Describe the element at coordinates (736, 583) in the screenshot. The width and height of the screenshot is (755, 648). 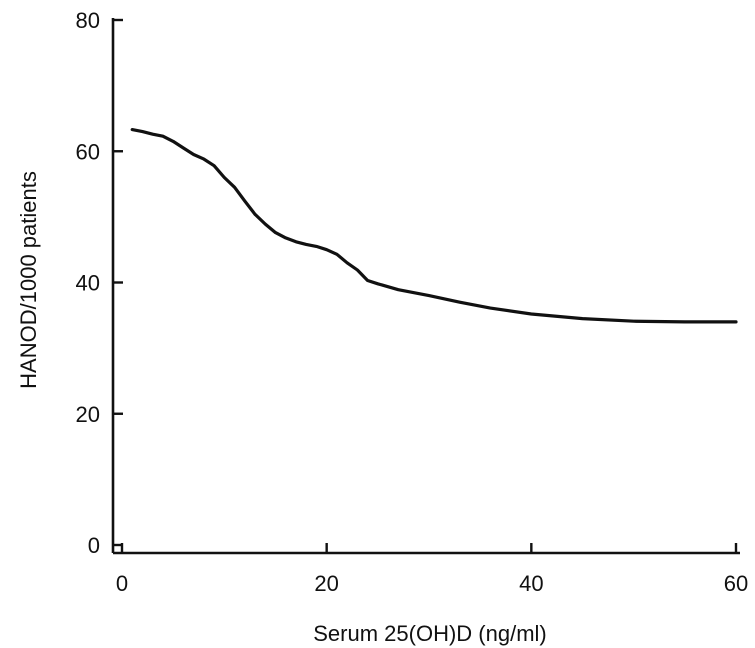
I see `x-tick-label: 60` at that location.